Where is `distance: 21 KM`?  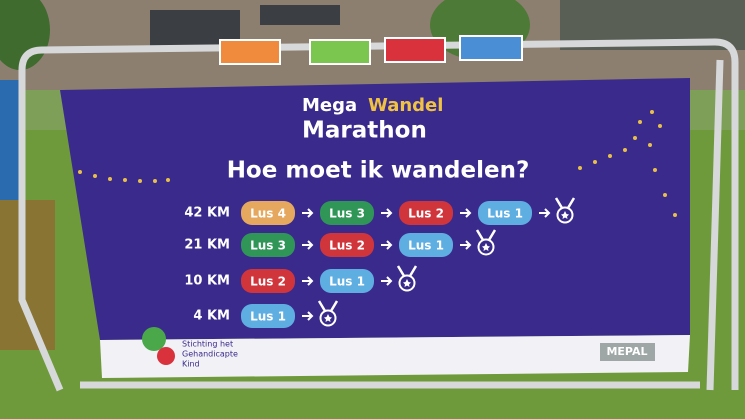 distance: 21 KM is located at coordinates (207, 245).